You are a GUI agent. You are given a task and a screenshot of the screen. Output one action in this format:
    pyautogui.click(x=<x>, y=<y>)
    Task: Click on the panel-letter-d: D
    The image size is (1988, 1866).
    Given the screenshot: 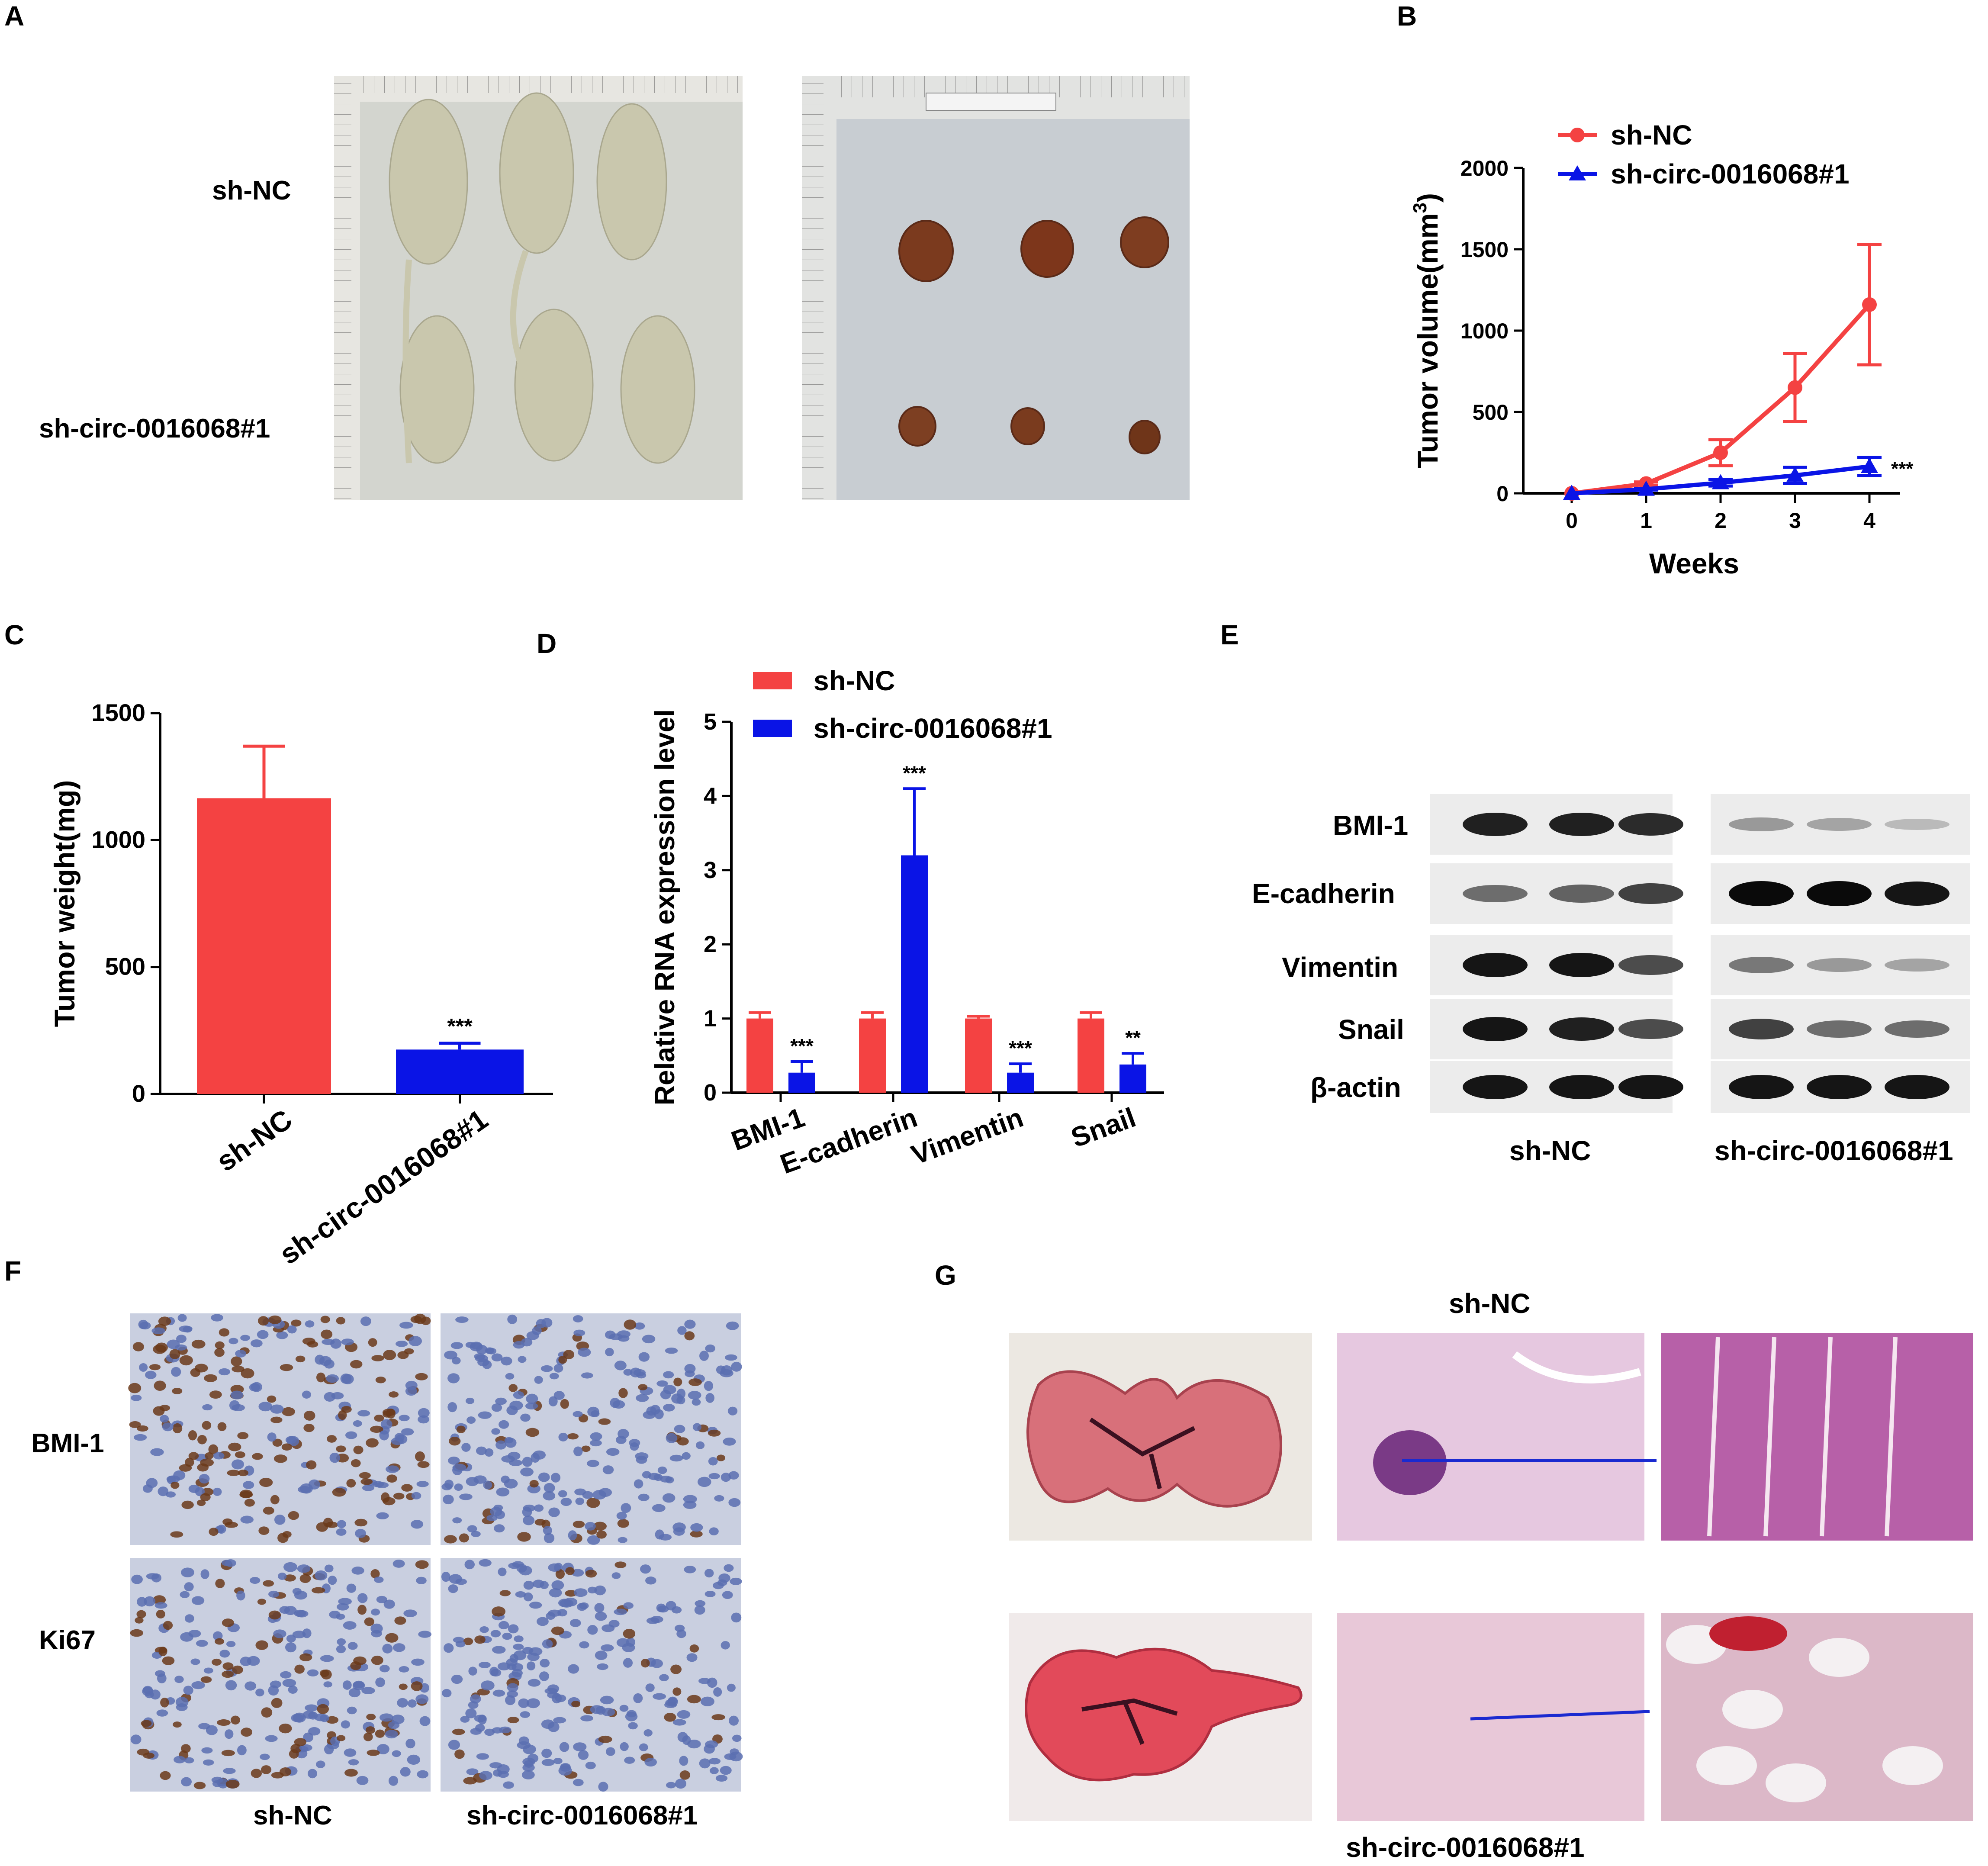 What is the action you would take?
    pyautogui.click(x=547, y=644)
    